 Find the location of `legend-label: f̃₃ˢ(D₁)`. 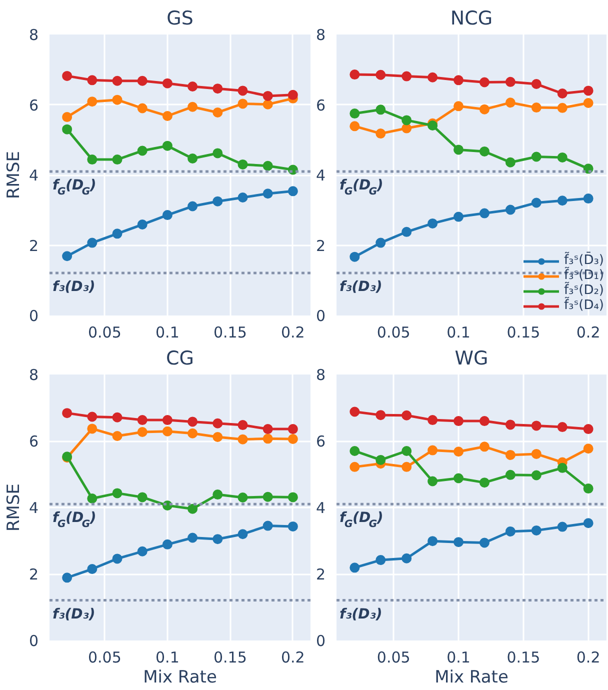

legend-label: f̃₃ˢ(D₁) is located at coordinates (584, 275).